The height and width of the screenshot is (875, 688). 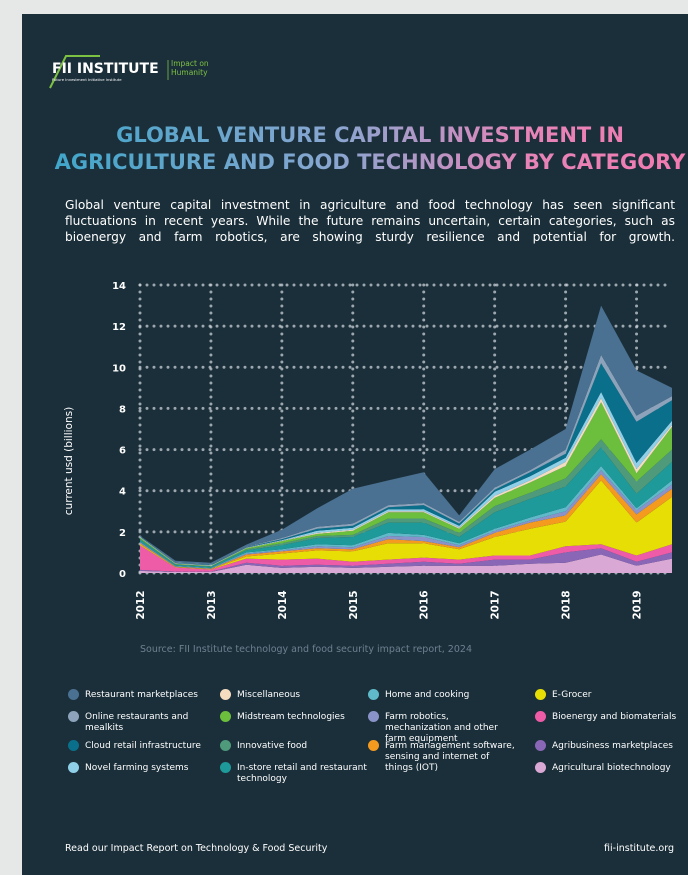 I want to click on y-tick-label: 8, so click(x=122, y=409).